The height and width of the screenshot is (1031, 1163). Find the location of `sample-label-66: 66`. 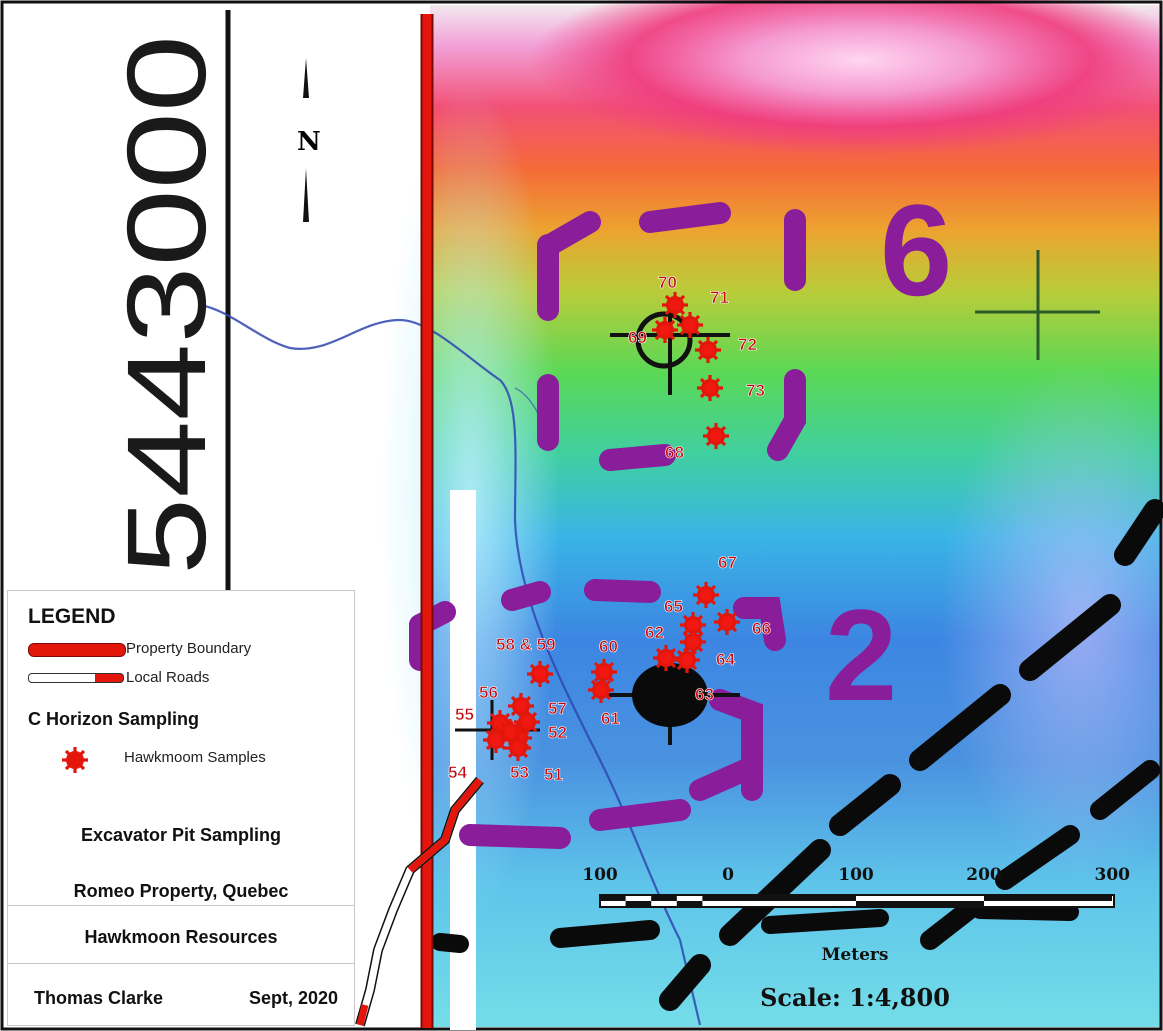

sample-label-66: 66 is located at coordinates (761, 628).